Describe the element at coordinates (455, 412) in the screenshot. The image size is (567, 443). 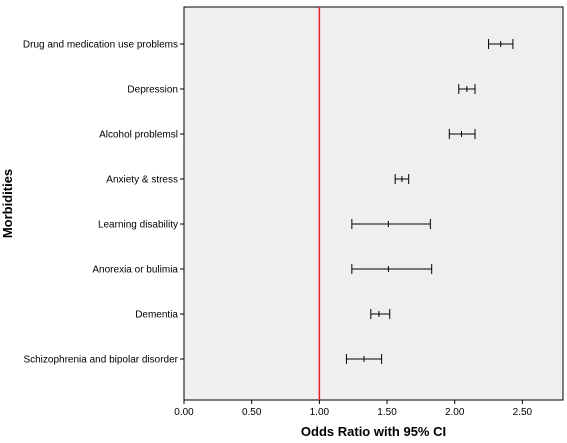
I see `x-tick-label: 2.00` at that location.